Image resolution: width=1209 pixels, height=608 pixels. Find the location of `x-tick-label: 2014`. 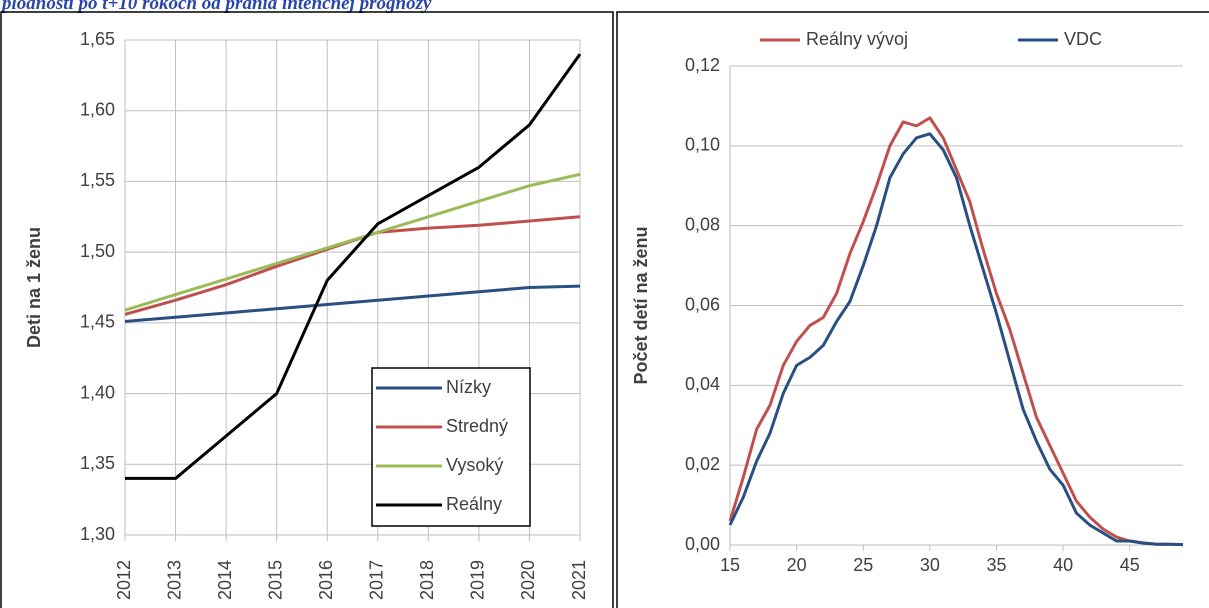

x-tick-label: 2014 is located at coordinates (225, 580).